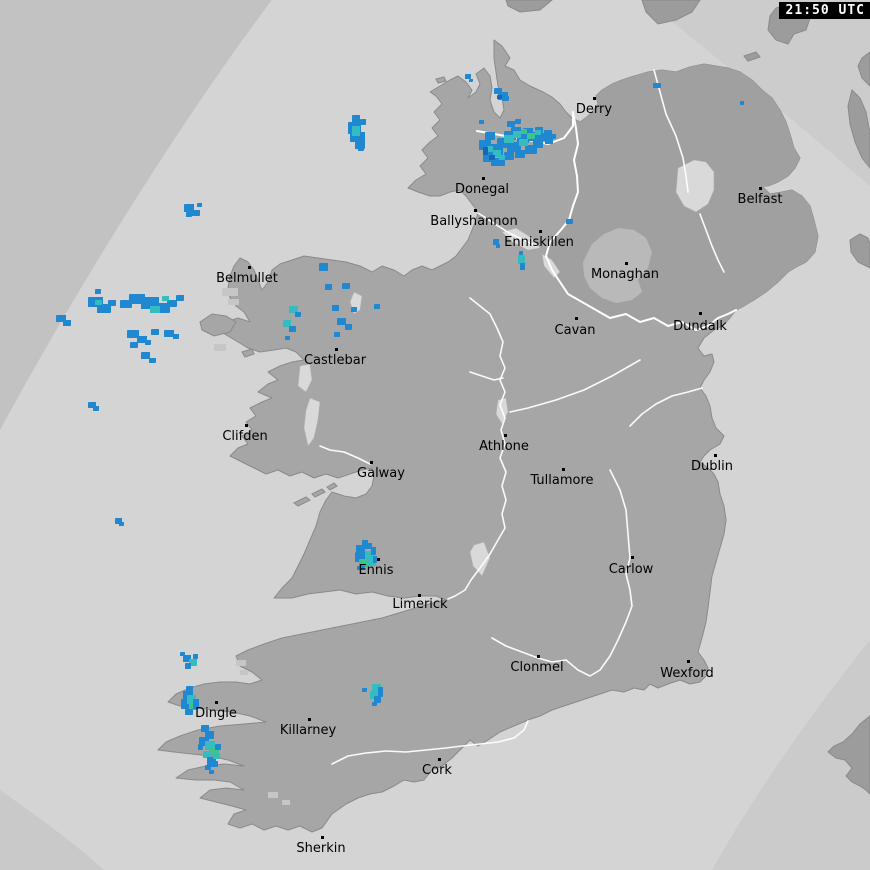  What do you see at coordinates (626, 263) in the screenshot?
I see `city-dot-monaghan` at bounding box center [626, 263].